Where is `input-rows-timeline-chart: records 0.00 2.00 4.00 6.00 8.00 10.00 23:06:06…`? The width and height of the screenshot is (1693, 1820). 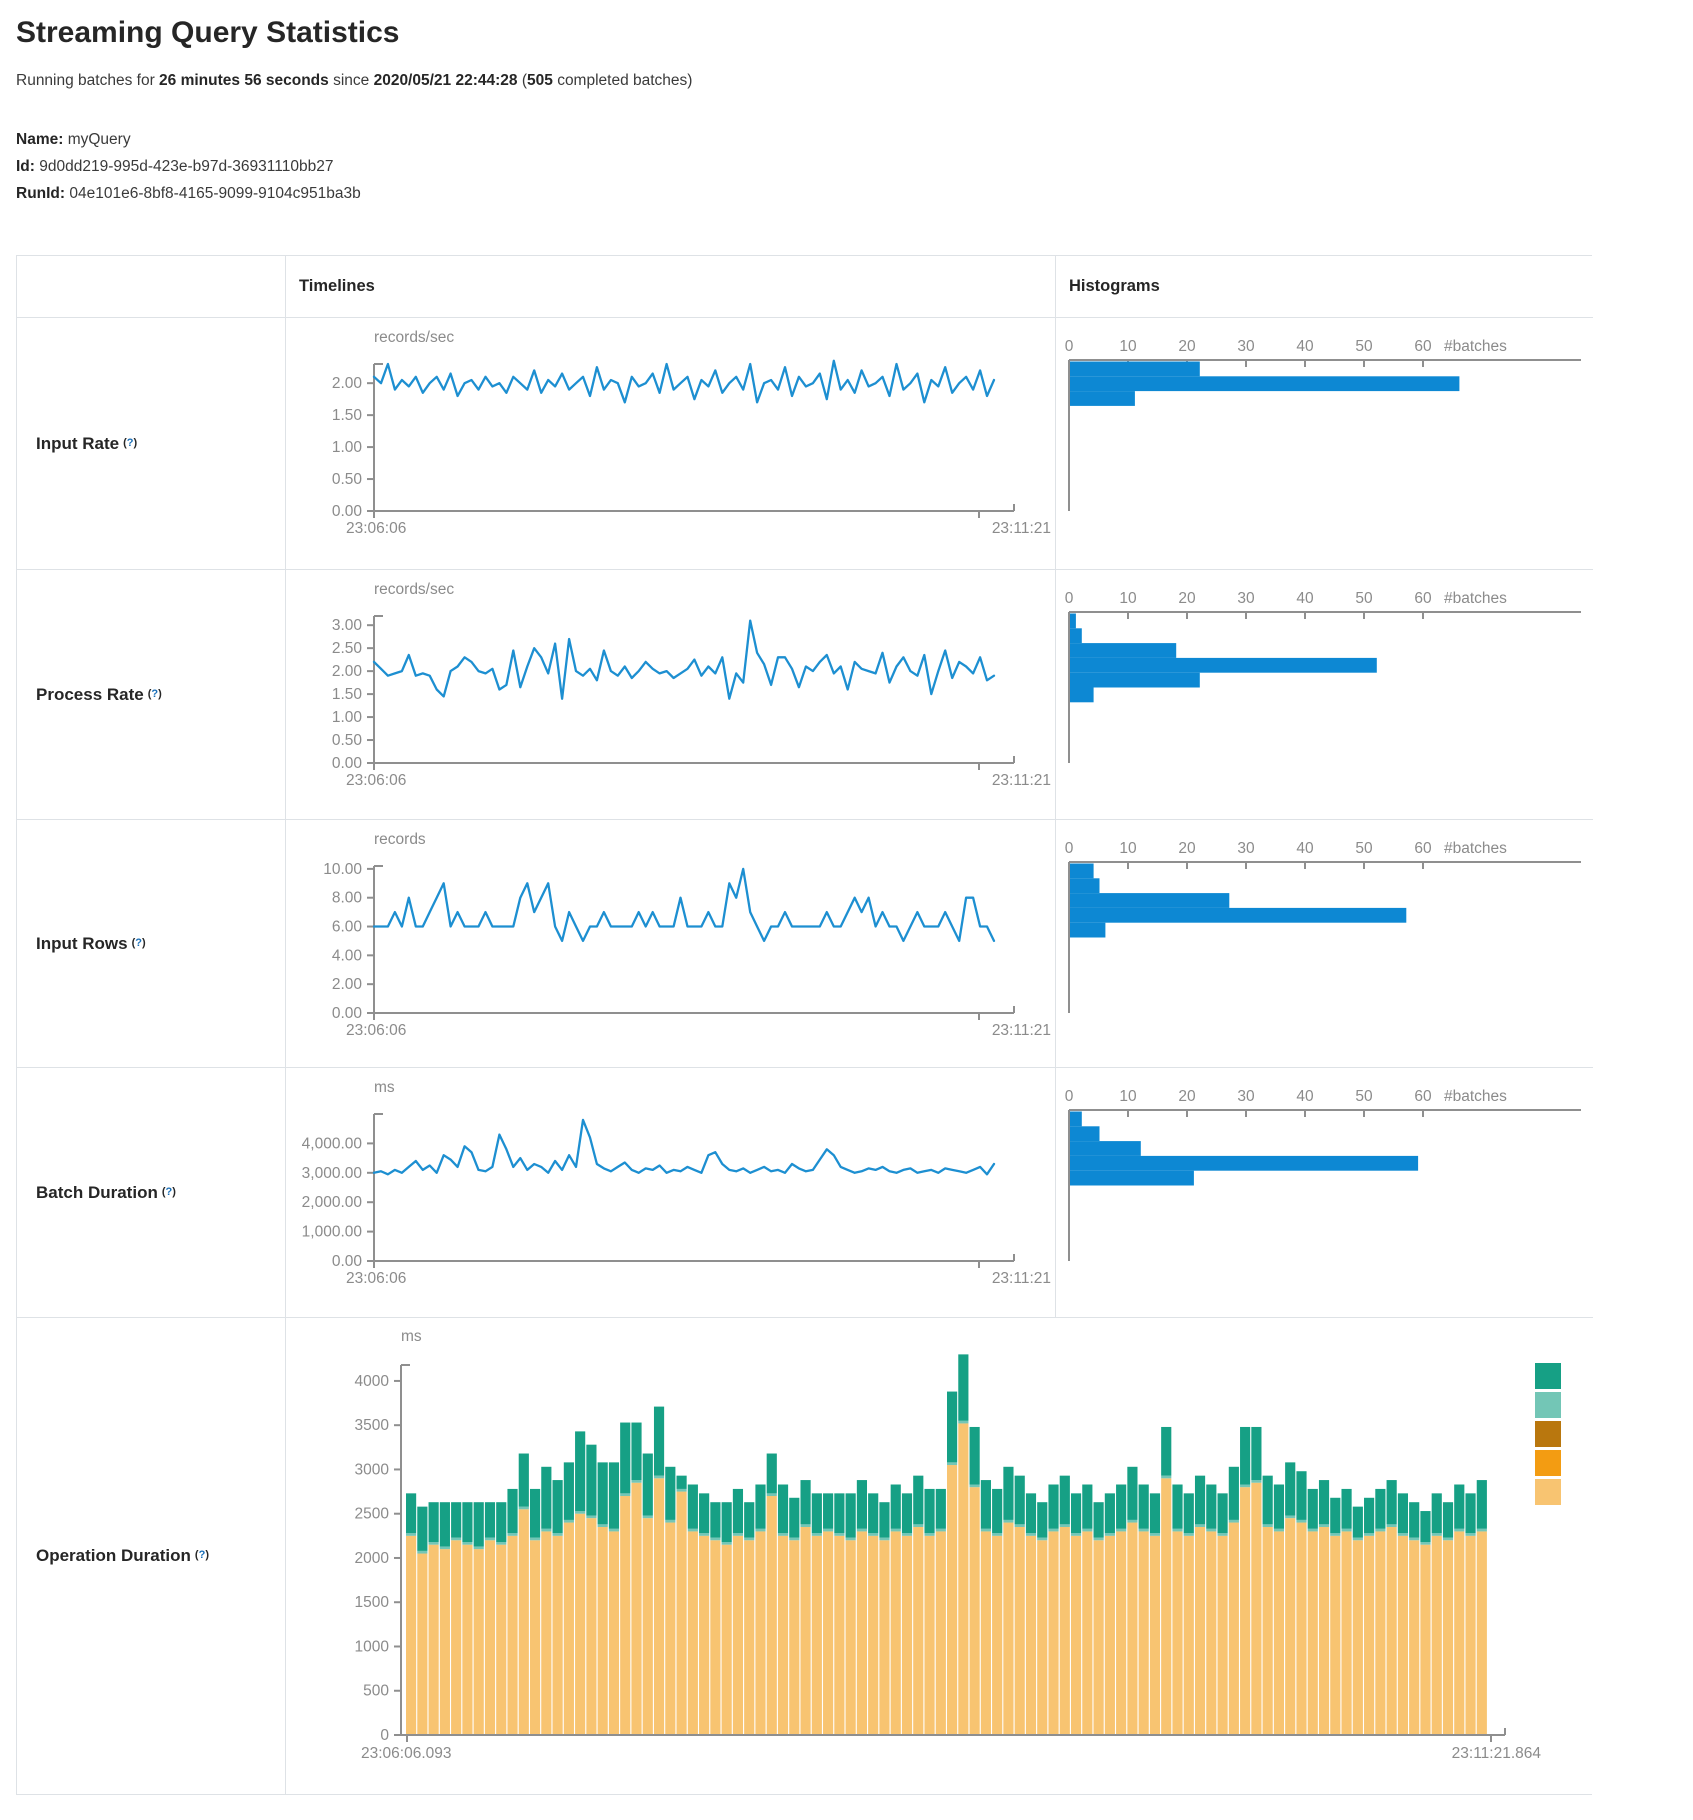 input-rows-timeline-chart: records 0.00 2.00 4.00 6.00 8.00 10.00 23:06:06… is located at coordinates (670, 943).